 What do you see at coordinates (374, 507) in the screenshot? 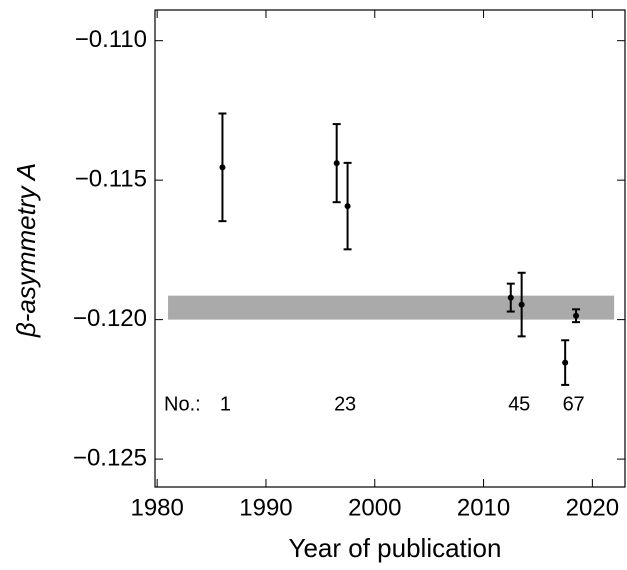
I see `x-tick-label: 2000` at bounding box center [374, 507].